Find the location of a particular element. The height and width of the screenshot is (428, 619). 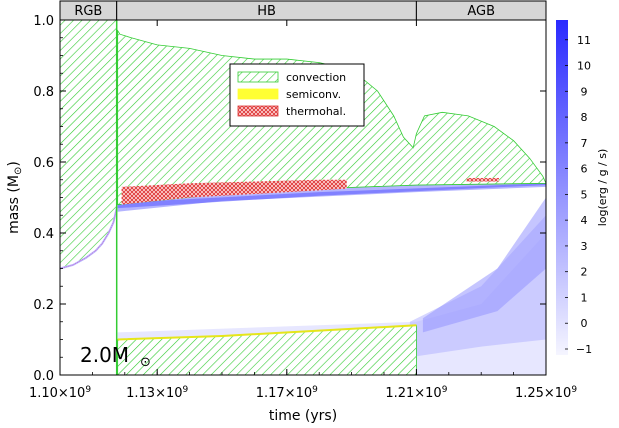

colorbar-tick-label: 10 is located at coordinates (584, 66).